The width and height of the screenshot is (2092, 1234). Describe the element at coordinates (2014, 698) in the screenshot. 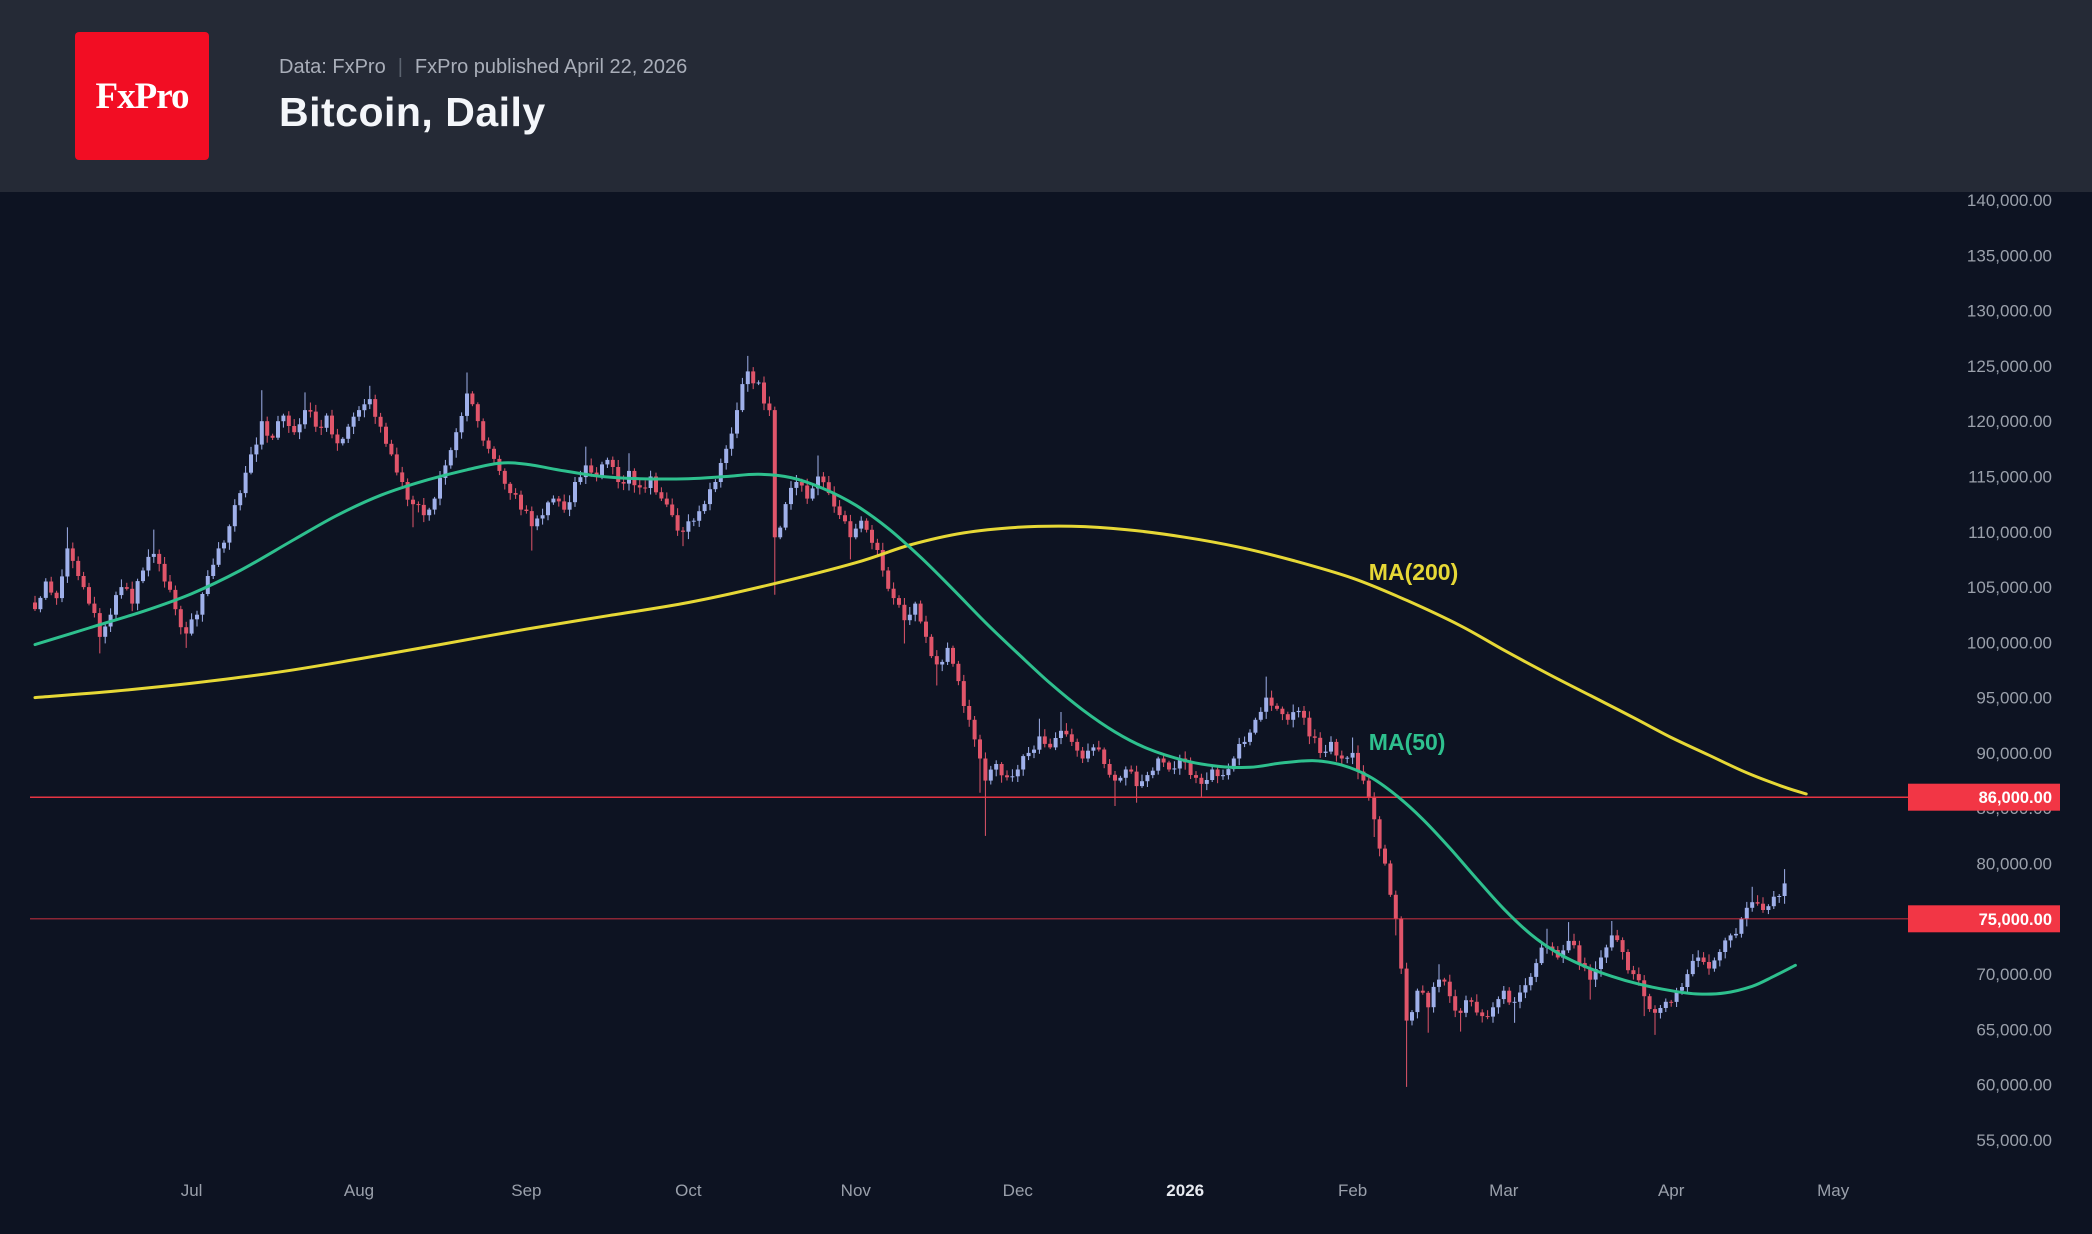

I see `svg-text: 95,000.00` at that location.